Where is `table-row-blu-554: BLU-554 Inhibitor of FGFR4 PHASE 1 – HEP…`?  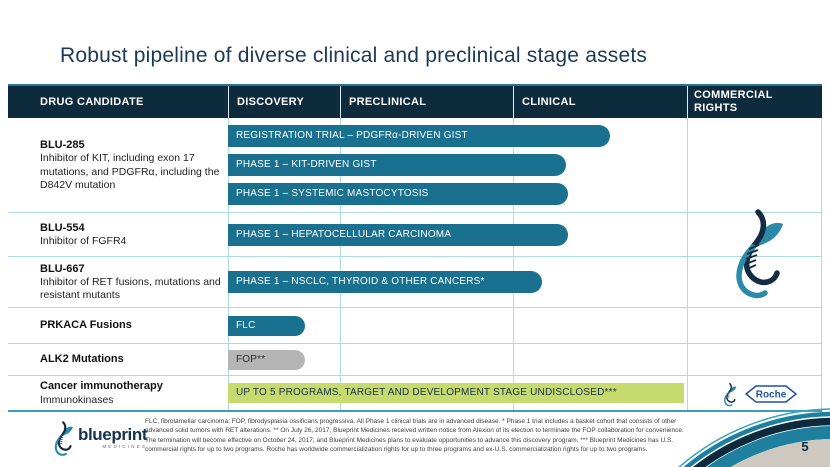 table-row-blu-554: BLU-554 Inhibitor of FGFR4 PHASE 1 – HEP… is located at coordinates (415, 235).